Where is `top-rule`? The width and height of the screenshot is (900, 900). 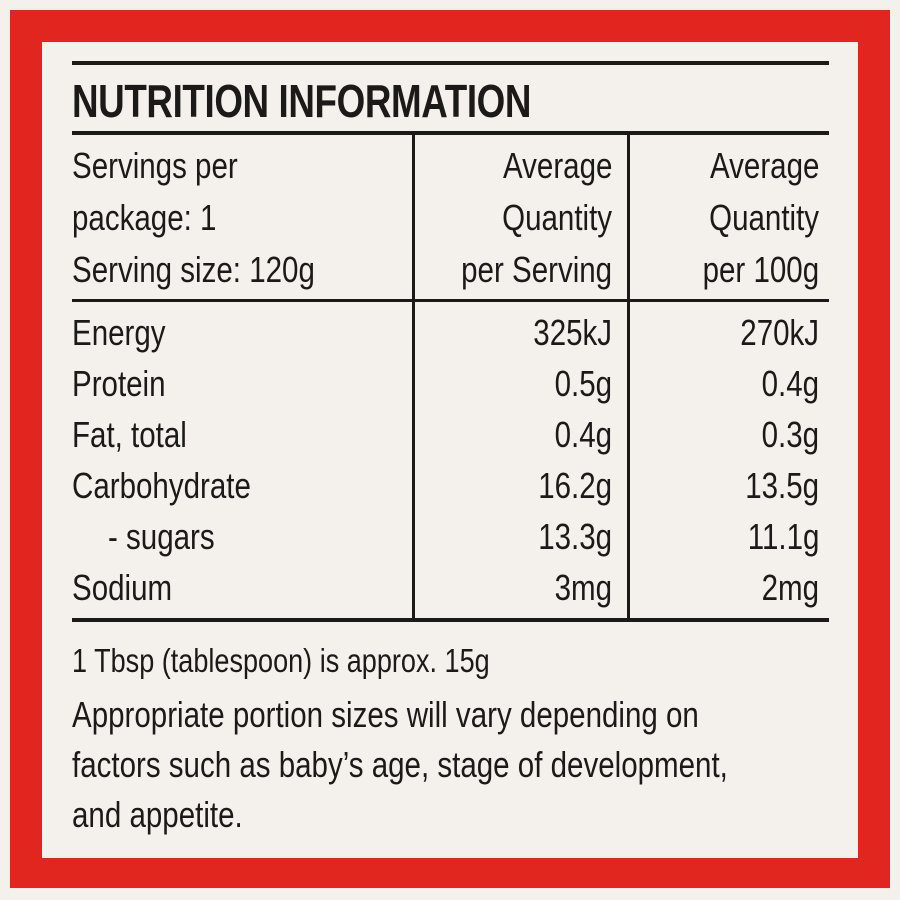
top-rule is located at coordinates (450, 63).